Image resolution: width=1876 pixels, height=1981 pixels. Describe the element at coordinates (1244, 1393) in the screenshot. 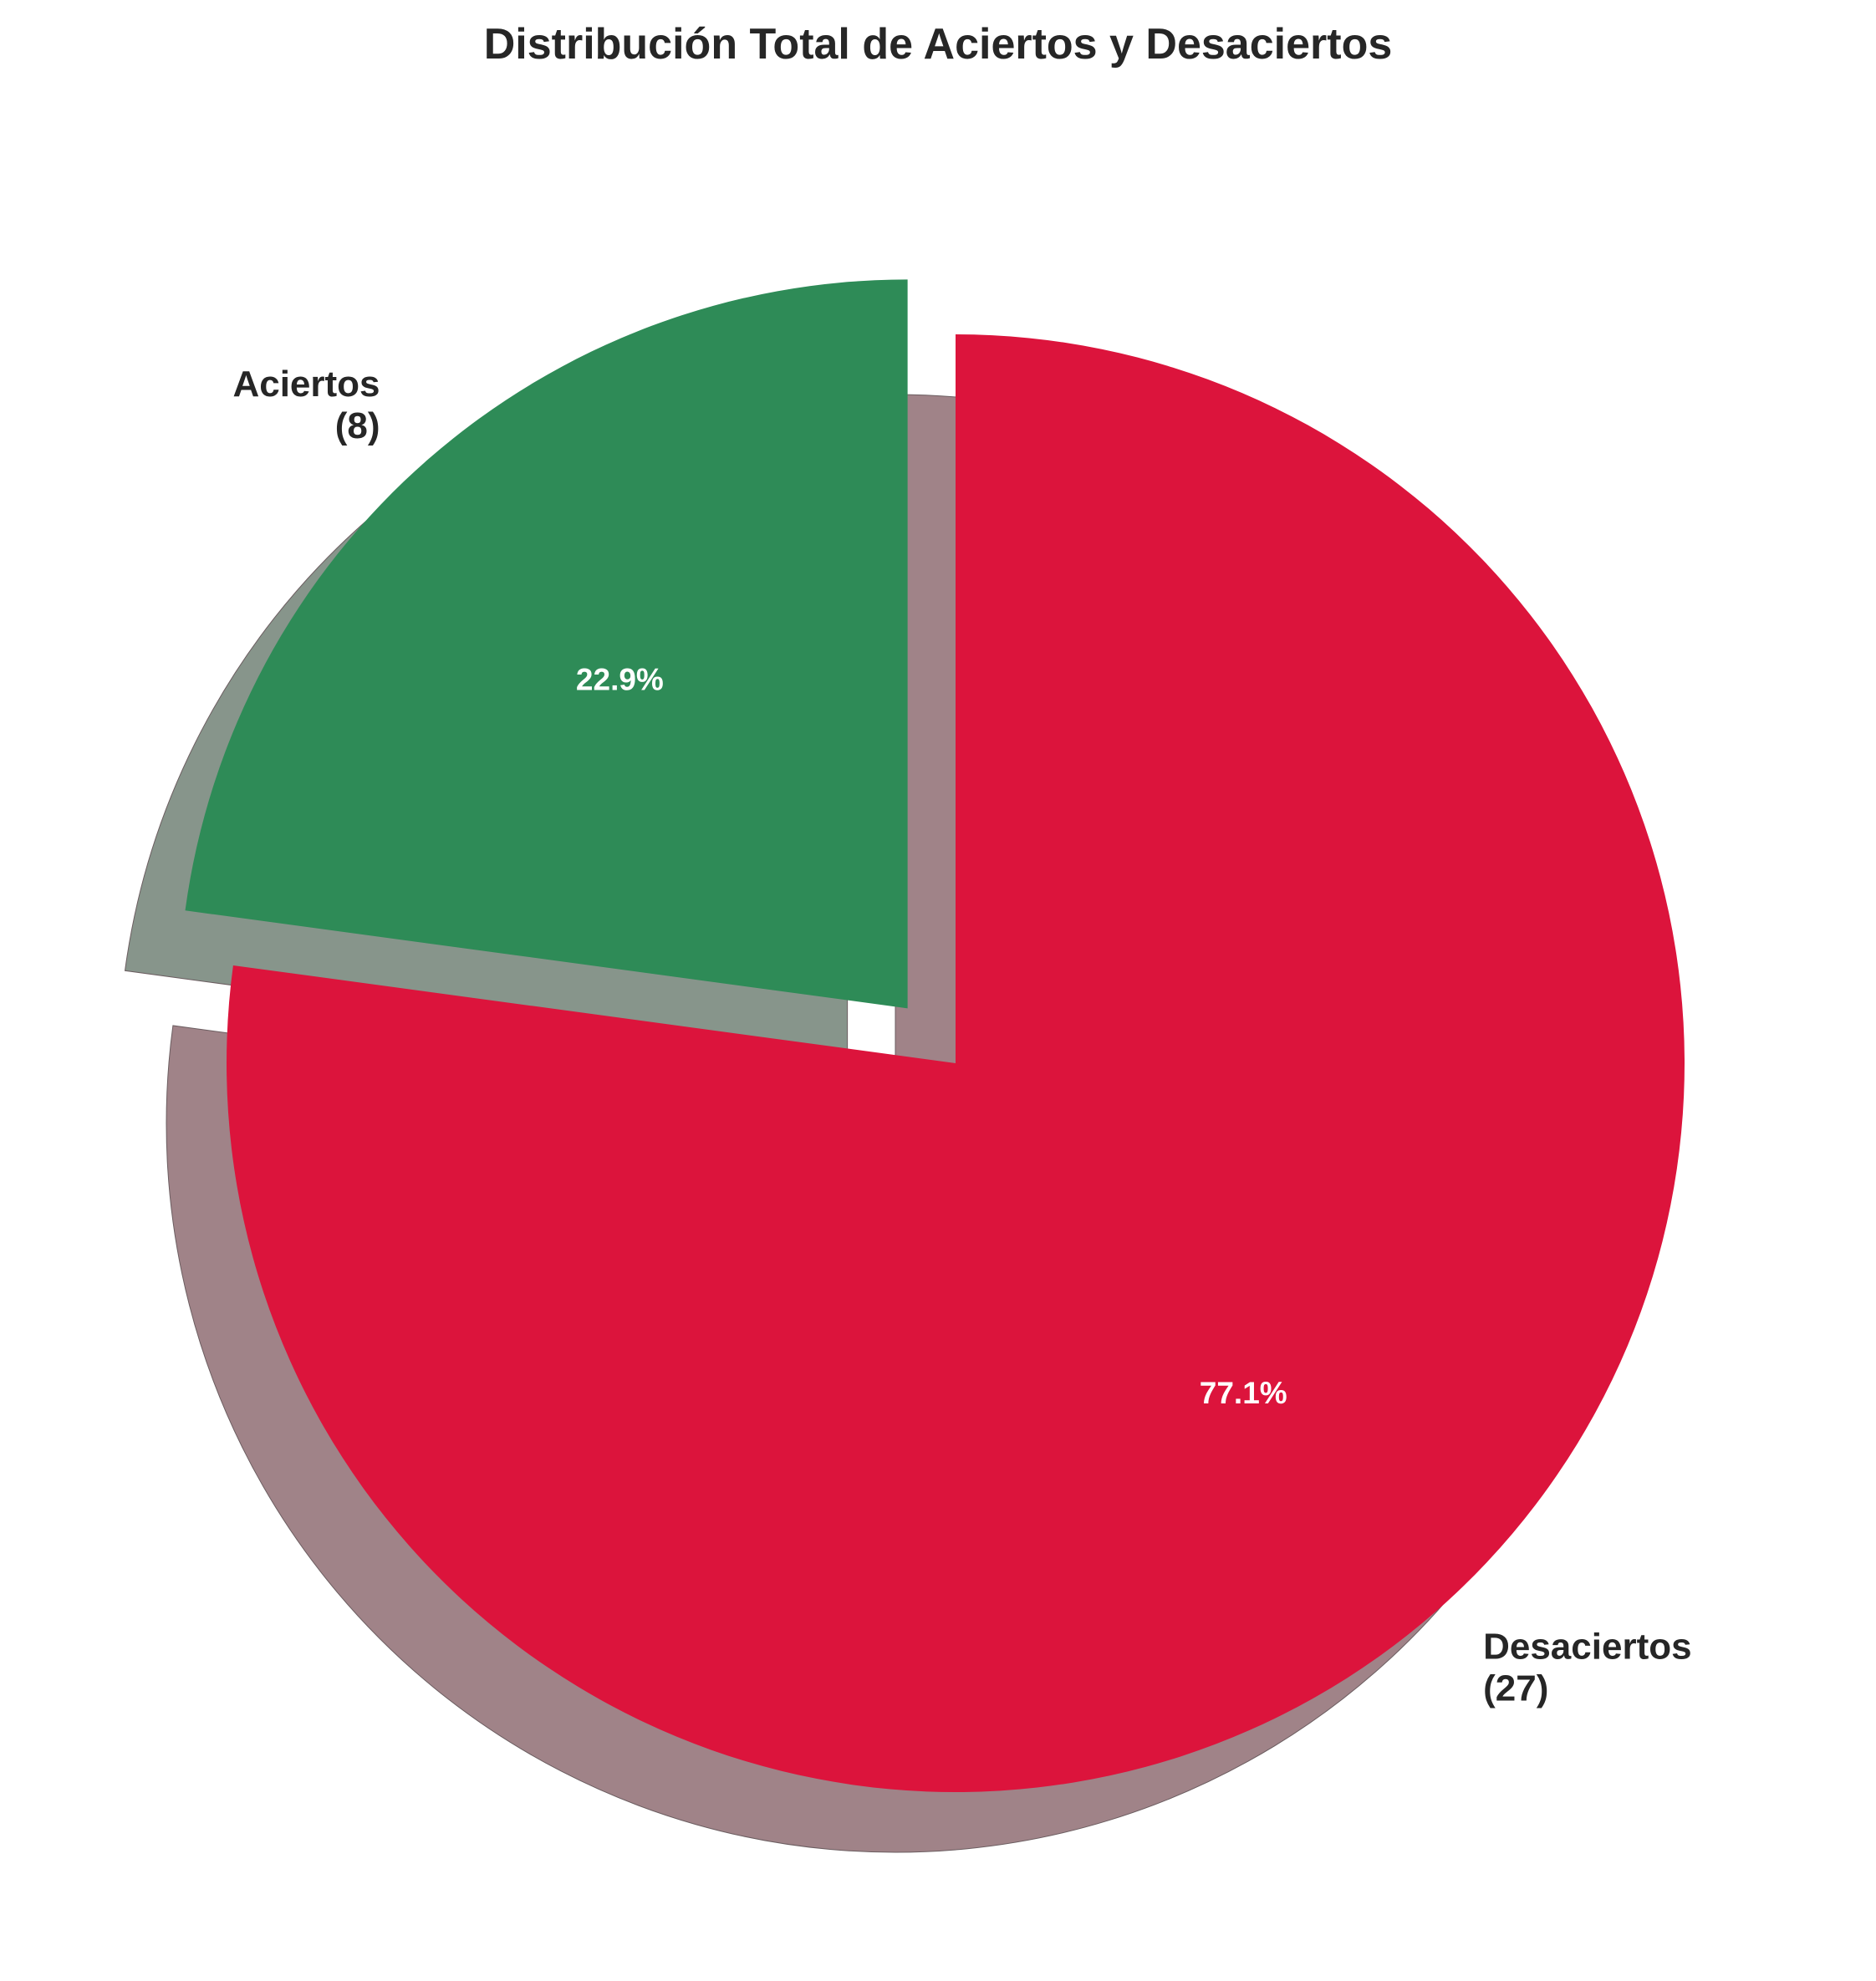

I see `pie-percent-label-desaciertos: 77.1%` at that location.